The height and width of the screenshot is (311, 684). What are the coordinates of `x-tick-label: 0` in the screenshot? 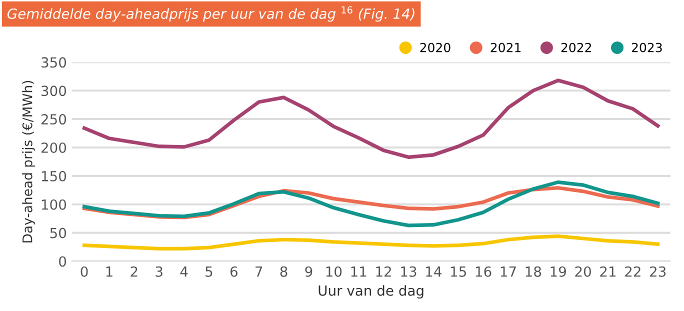 It's located at (84, 271).